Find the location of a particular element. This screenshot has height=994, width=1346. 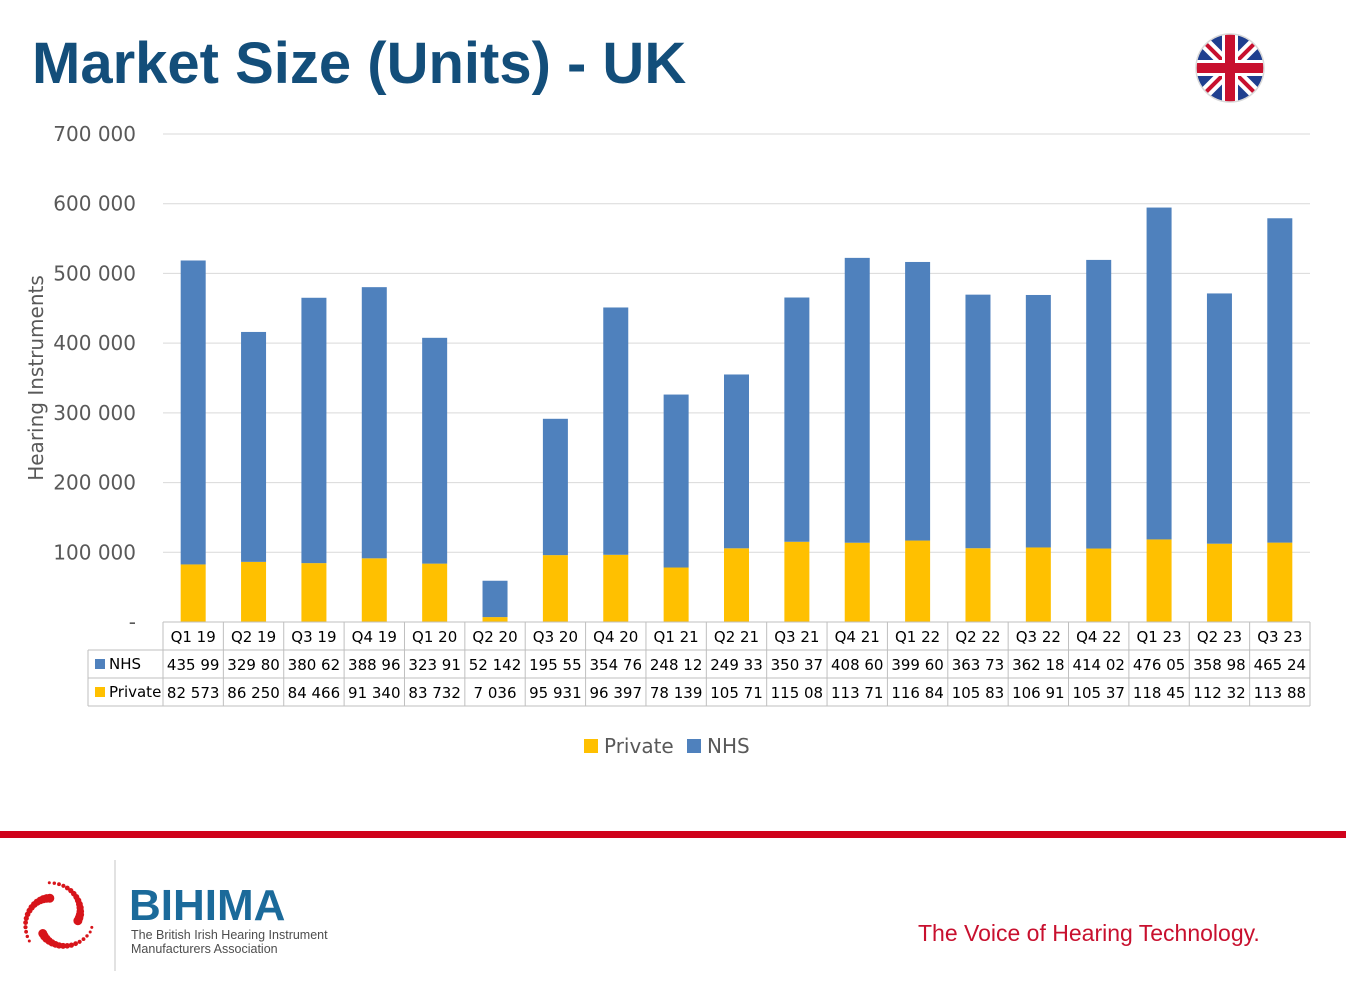

x-tick-label: Q2 22 is located at coordinates (977, 637).